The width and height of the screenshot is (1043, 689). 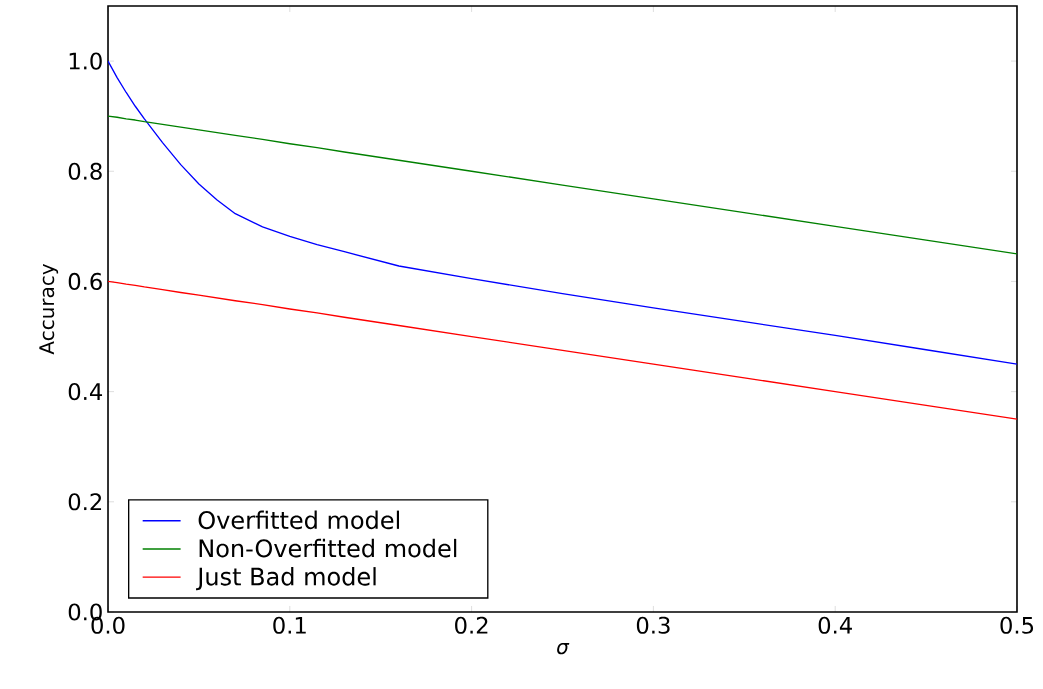 What do you see at coordinates (85, 171) in the screenshot?
I see `y-tick-label: 0.8` at bounding box center [85, 171].